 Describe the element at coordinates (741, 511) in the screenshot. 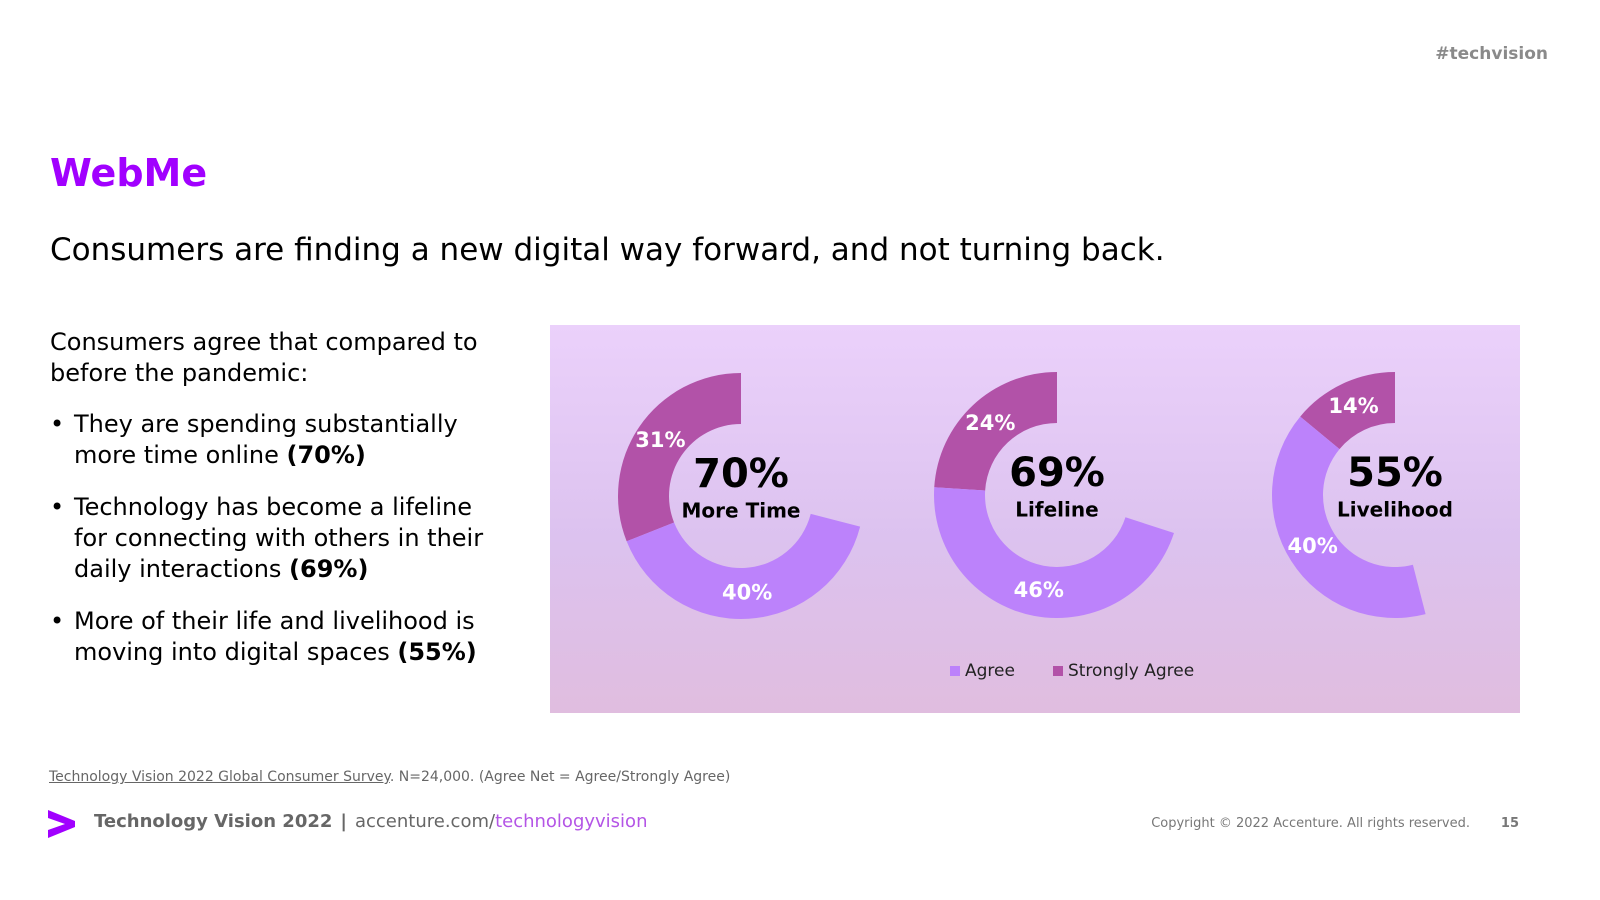

I see `donut-center-label: More Time` at that location.